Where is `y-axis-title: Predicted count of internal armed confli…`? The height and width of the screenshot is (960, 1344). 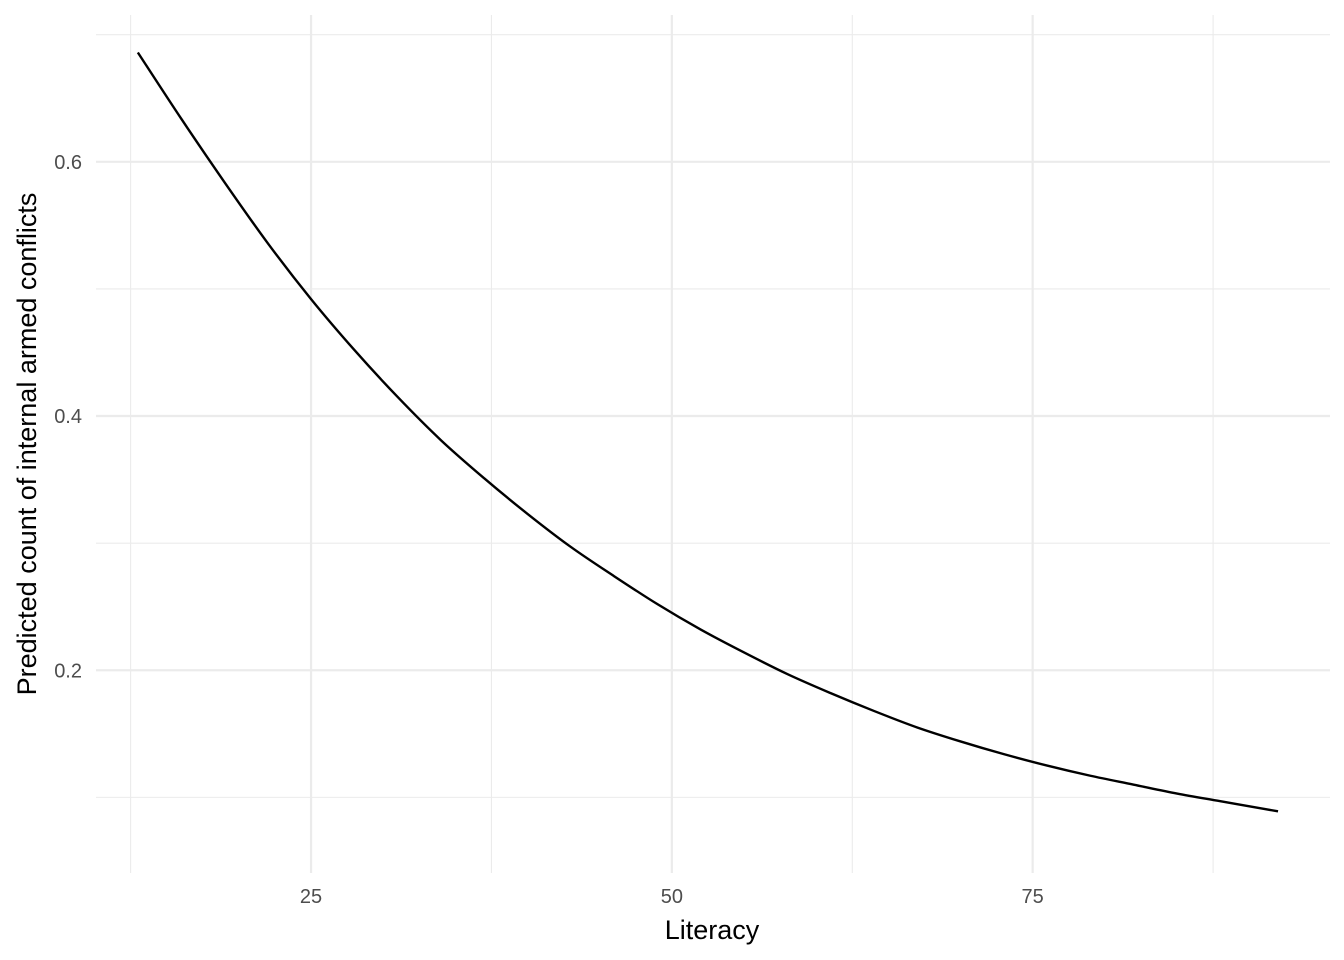
y-axis-title: Predicted count of internal armed confli… is located at coordinates (27, 444).